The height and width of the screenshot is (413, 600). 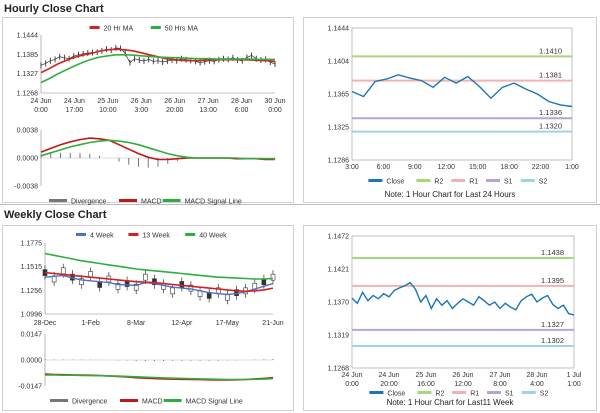 What do you see at coordinates (32, 315) in the screenshot?
I see `weekly-price-ytick: 1.0996` at bounding box center [32, 315].